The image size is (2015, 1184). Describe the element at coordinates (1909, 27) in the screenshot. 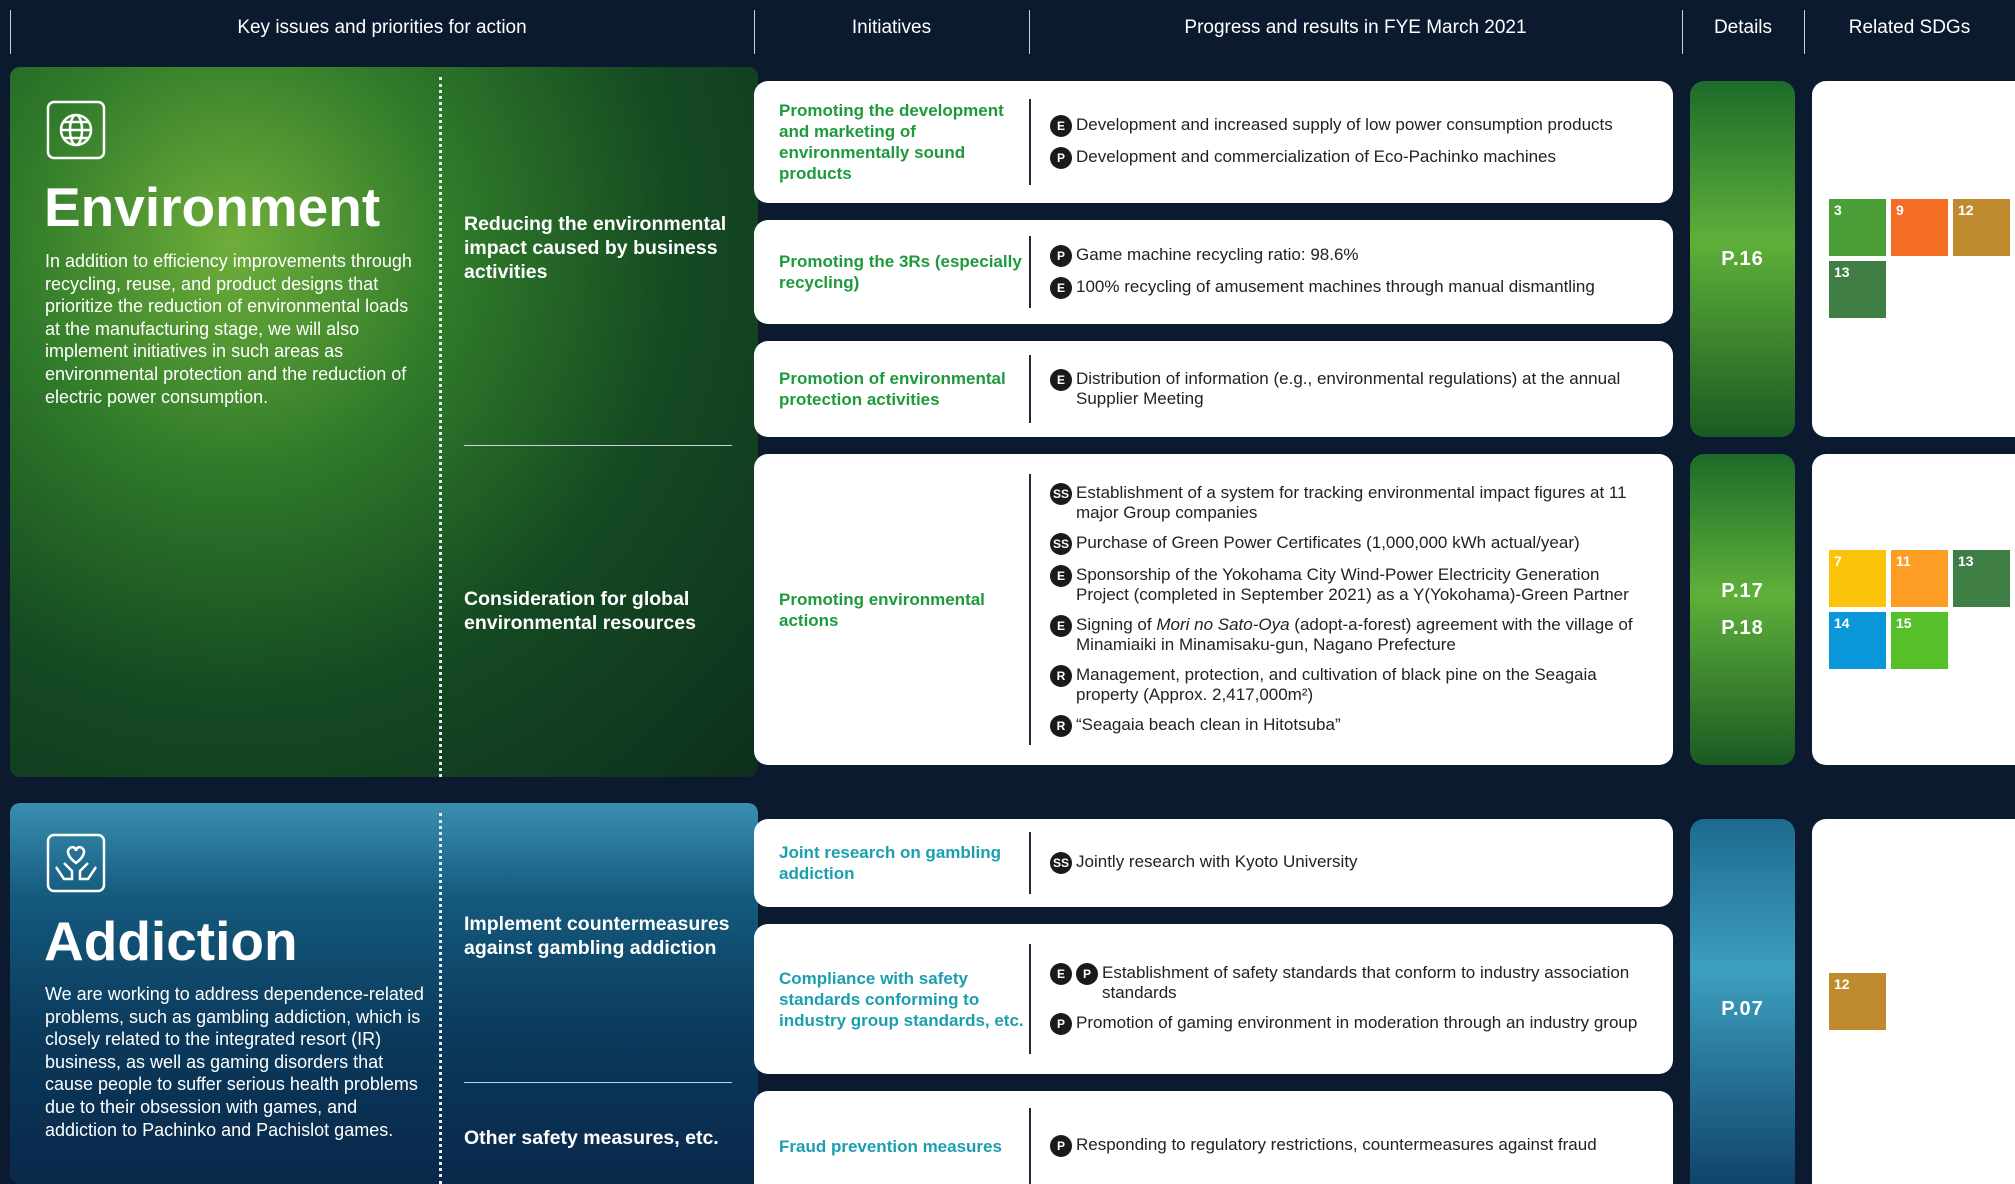

I see `header-label: Related SDGs` at that location.